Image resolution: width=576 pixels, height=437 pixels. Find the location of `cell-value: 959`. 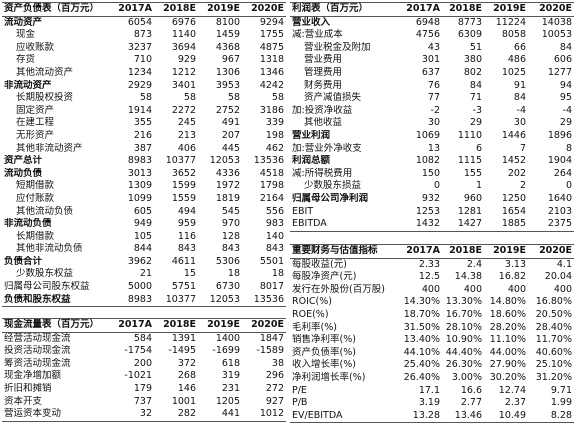

cell-value: 959 is located at coordinates (186, 224).